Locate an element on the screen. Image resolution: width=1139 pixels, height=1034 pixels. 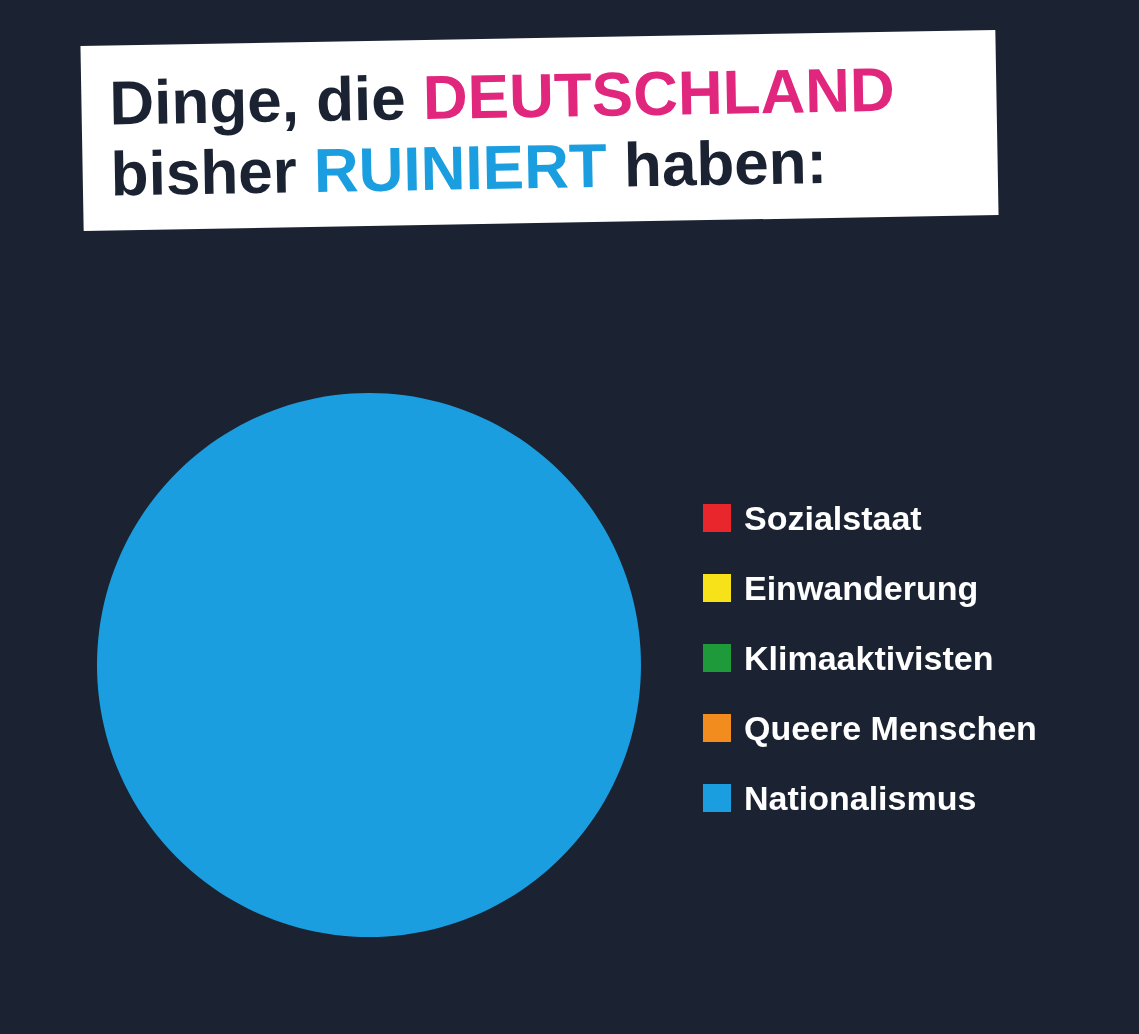
legend-label: Einwanderung is located at coordinates (861, 588).